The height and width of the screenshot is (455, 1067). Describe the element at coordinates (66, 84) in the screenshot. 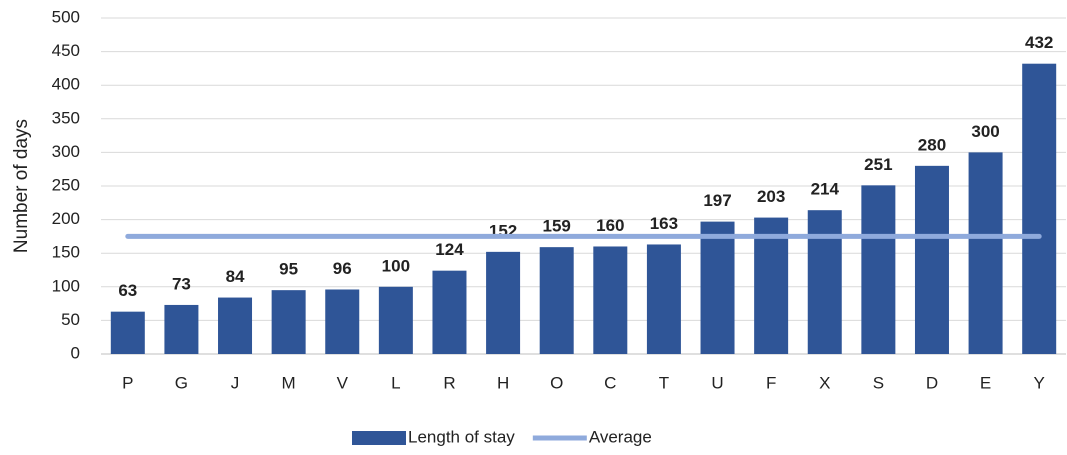

I see `y-tick-label: 400` at that location.